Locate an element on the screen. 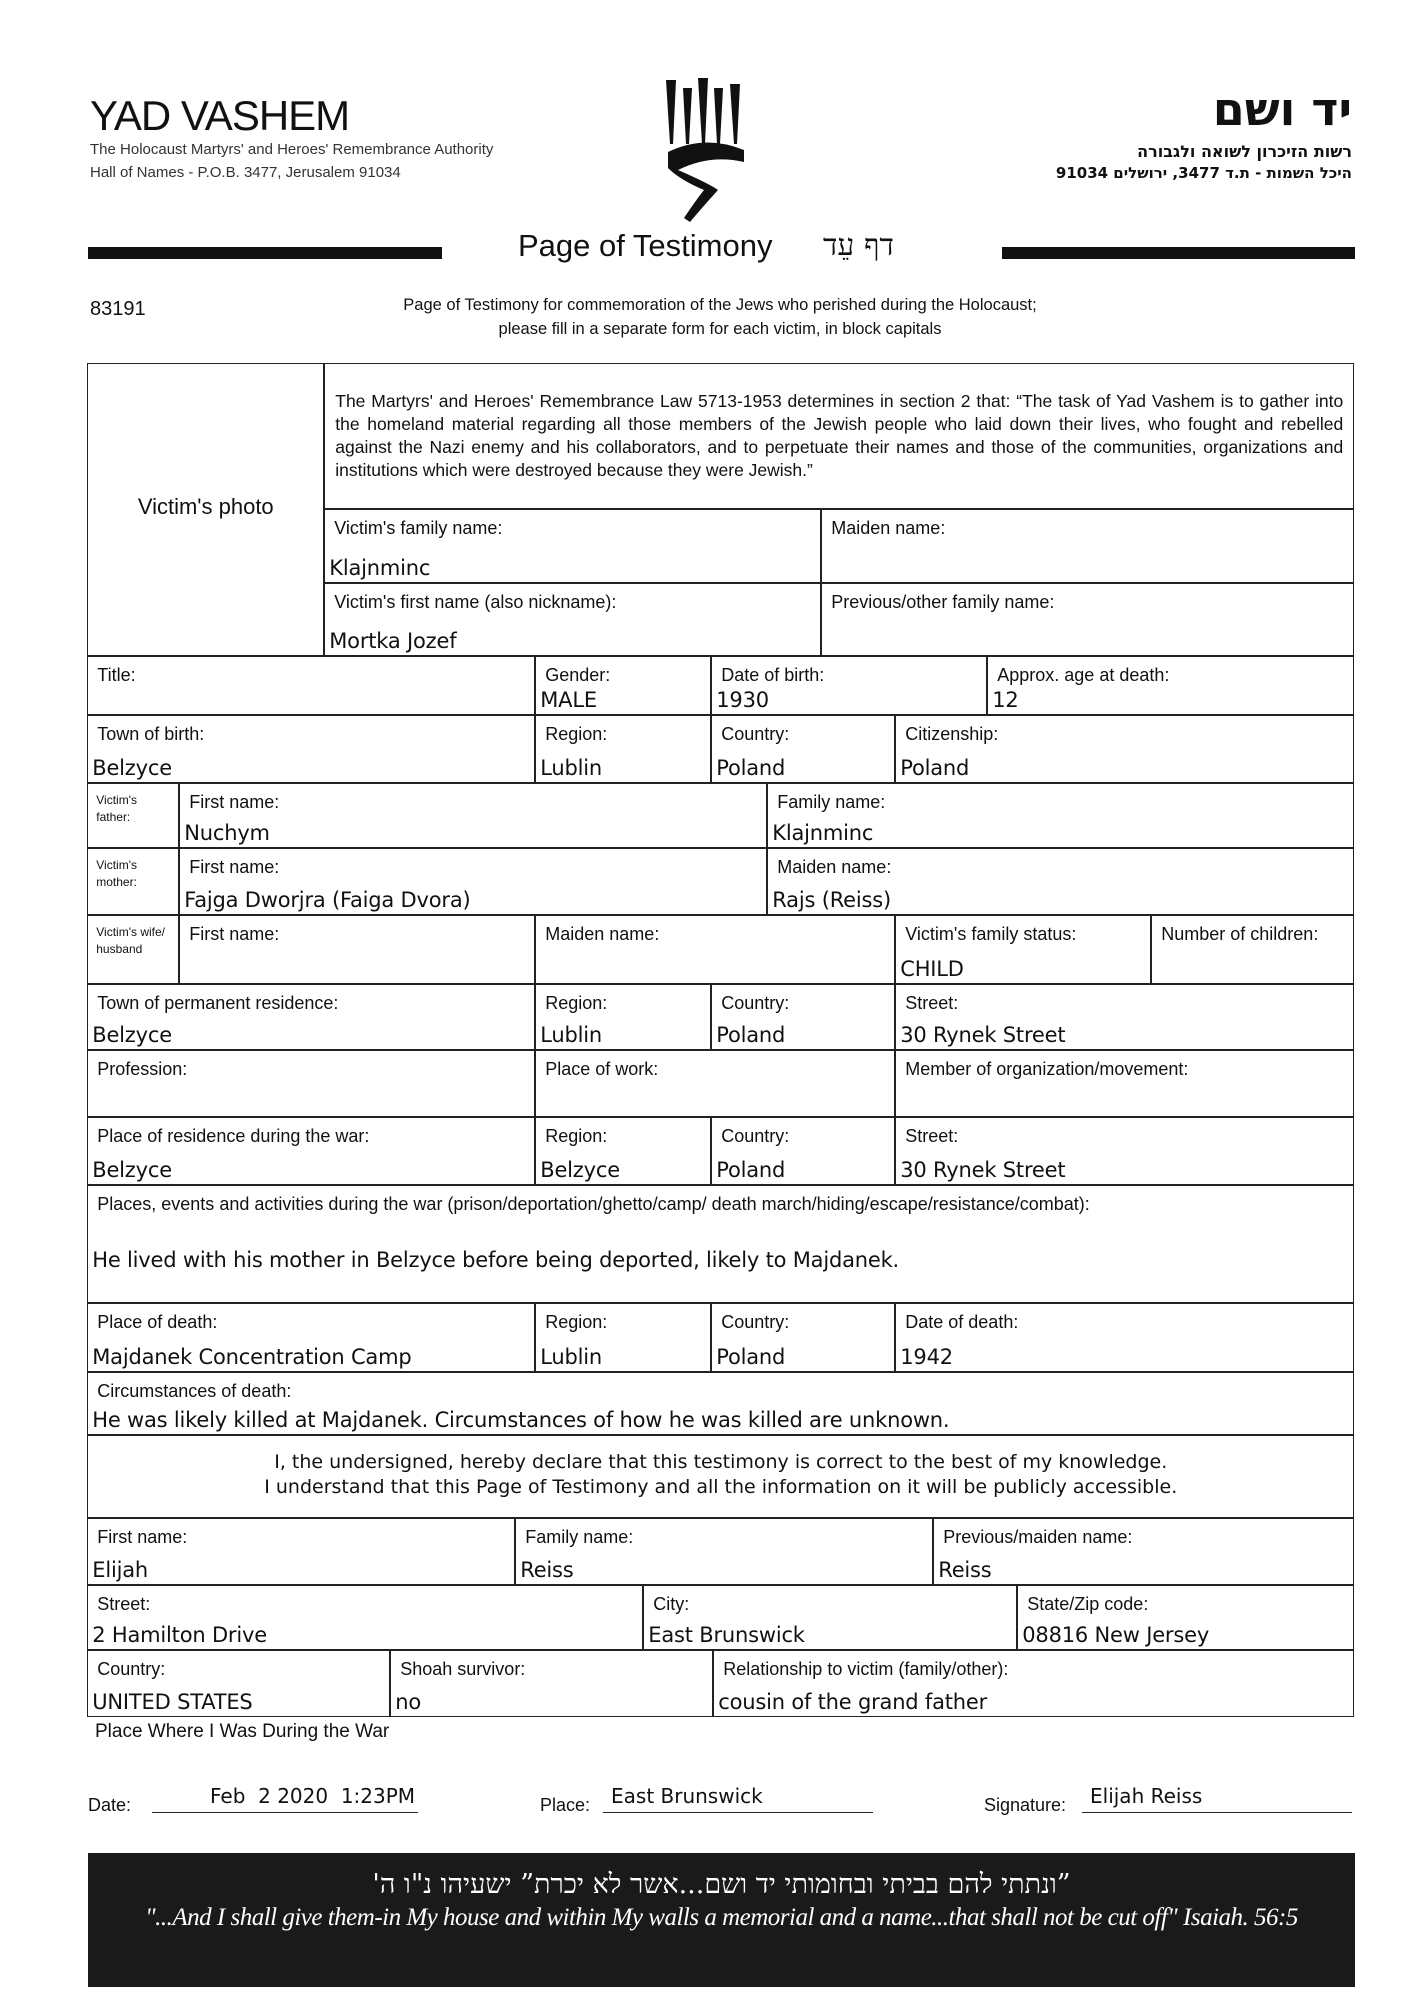 Image resolution: width=1414 pixels, height=2000 pixels. field-submitter-city: City: East Brunswick is located at coordinates (830, 1618).